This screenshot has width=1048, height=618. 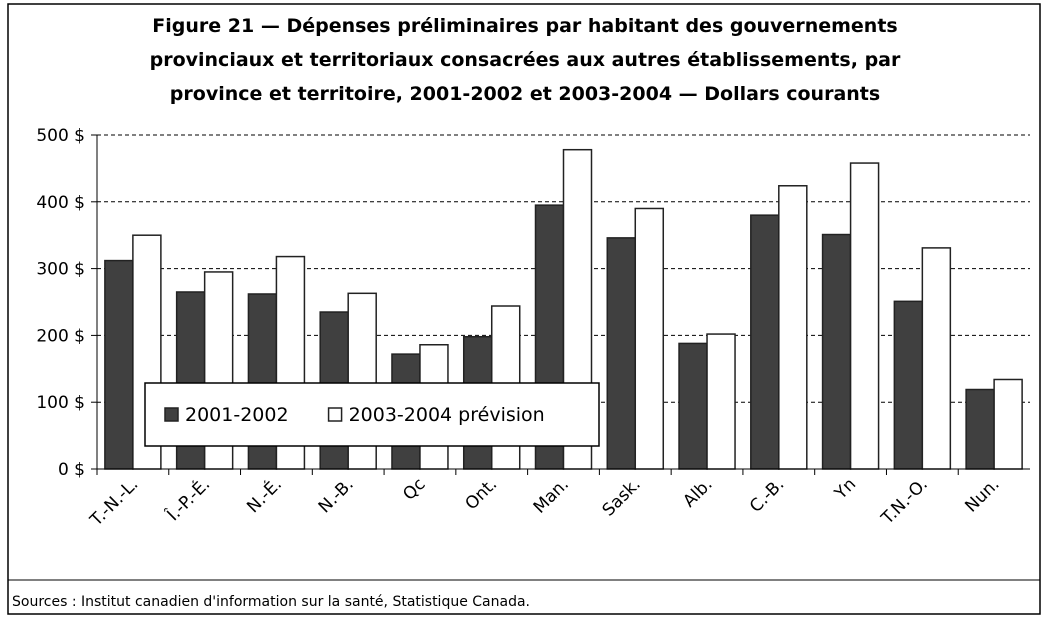 I want to click on y-tick-label: 400 $, so click(x=60, y=203).